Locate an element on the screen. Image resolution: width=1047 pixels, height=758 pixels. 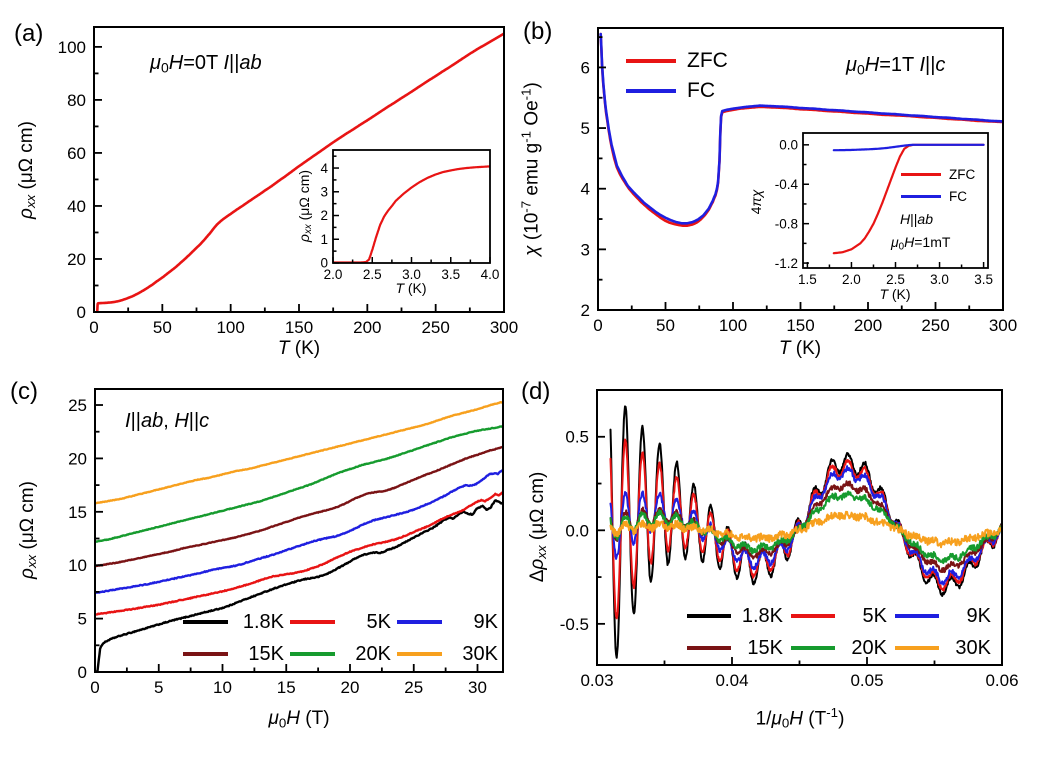
panel-b_inset-series is located at coordinates (908, 199).